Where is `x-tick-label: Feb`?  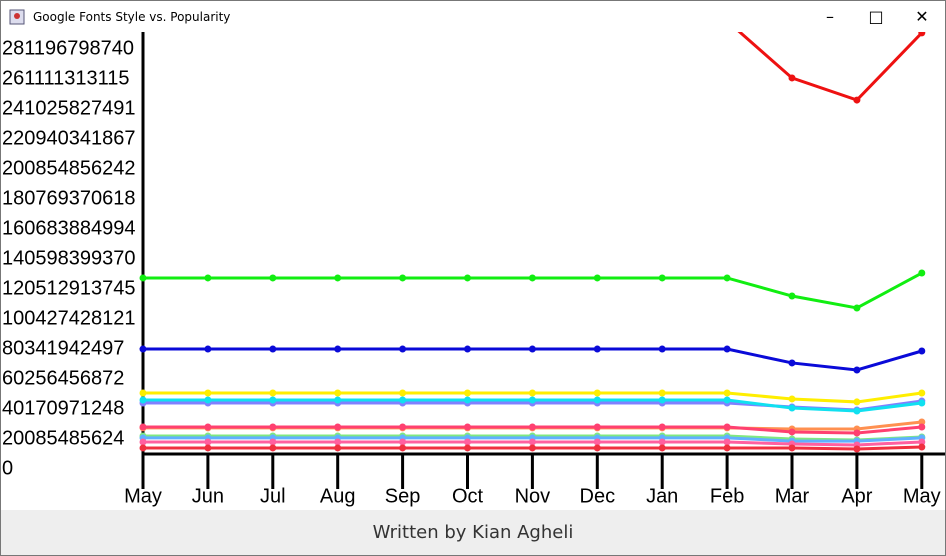
x-tick-label: Feb is located at coordinates (727, 496).